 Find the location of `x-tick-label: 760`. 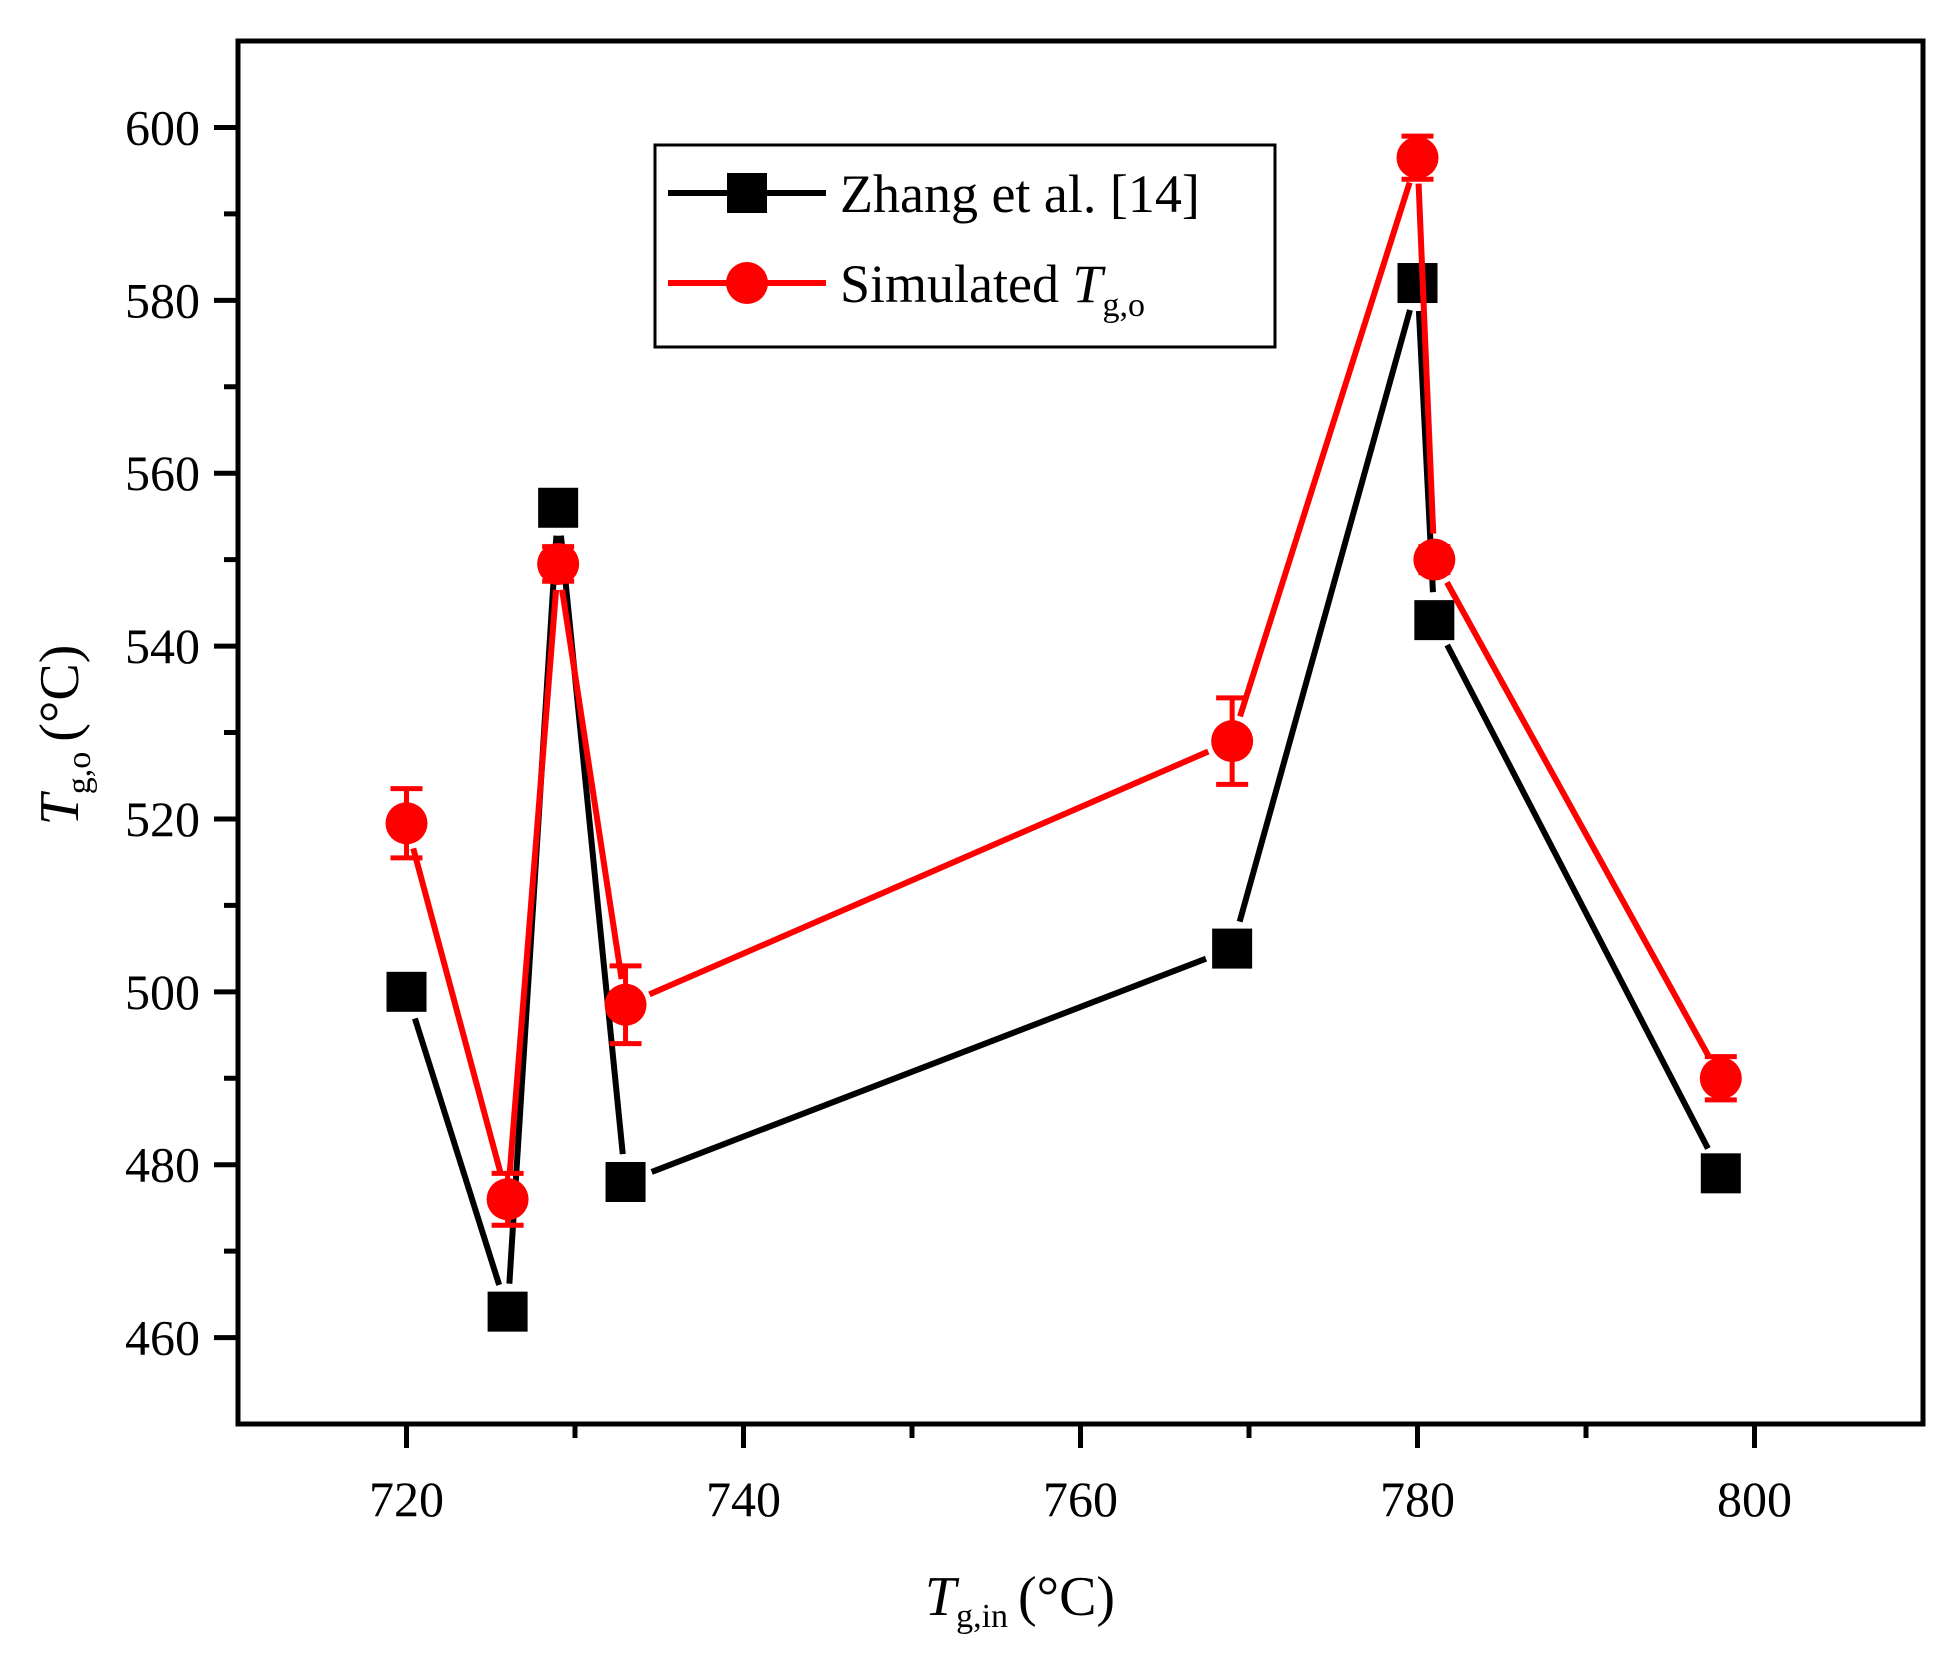

x-tick-label: 760 is located at coordinates (1080, 1499).